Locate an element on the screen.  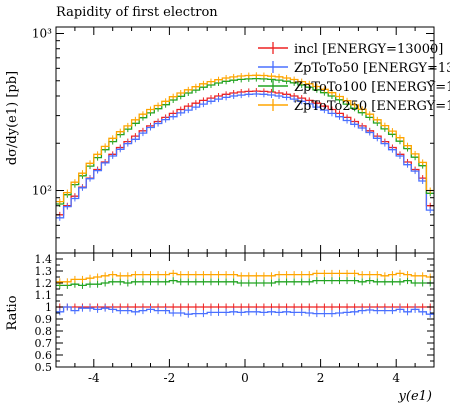
ratio-tick-label: 0.8 is located at coordinates (44, 331).